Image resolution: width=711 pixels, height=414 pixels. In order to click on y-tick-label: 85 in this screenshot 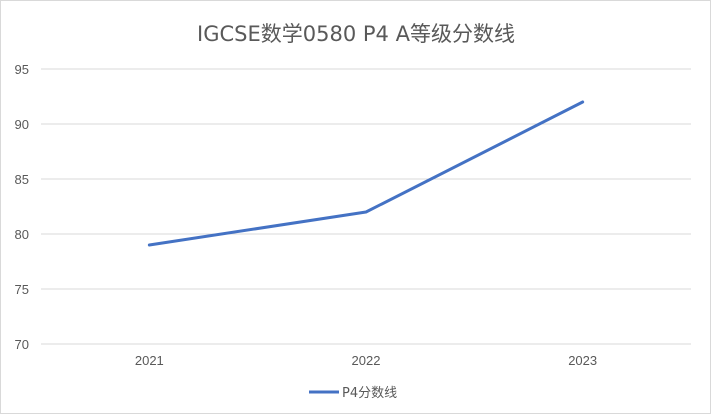, I will do `click(22, 179)`.